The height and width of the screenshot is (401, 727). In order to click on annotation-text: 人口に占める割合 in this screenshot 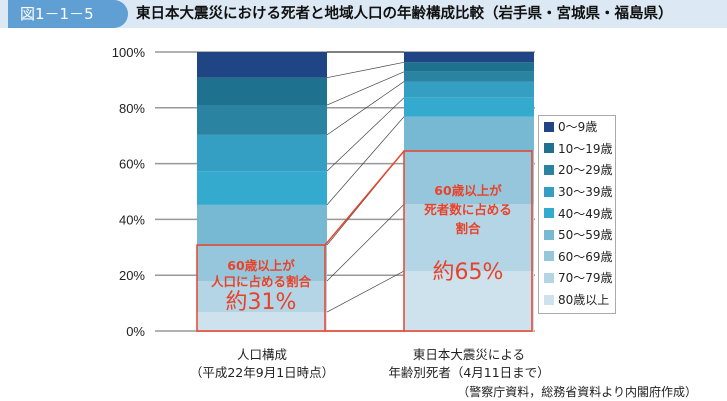, I will do `click(260, 281)`.